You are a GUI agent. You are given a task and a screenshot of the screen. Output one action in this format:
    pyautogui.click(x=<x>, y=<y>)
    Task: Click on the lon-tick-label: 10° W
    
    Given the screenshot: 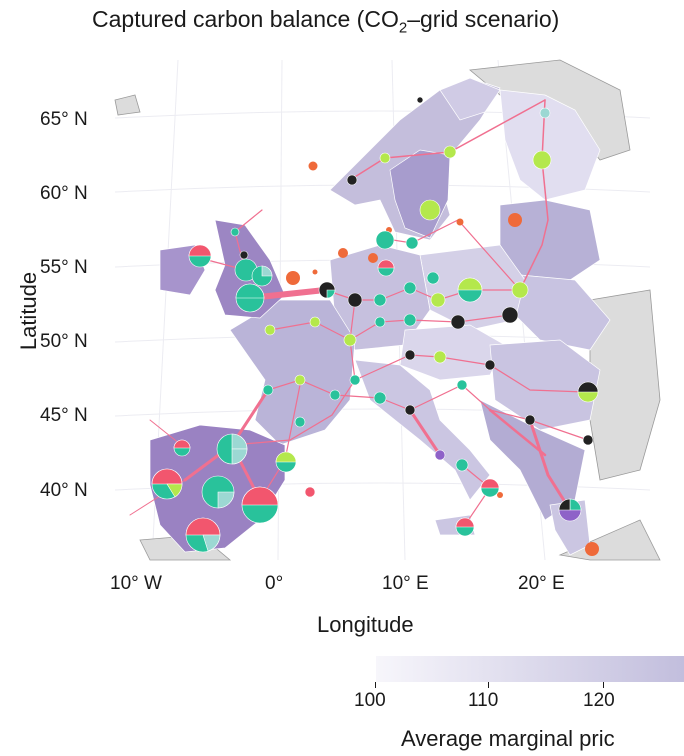 What is the action you would take?
    pyautogui.click(x=136, y=583)
    